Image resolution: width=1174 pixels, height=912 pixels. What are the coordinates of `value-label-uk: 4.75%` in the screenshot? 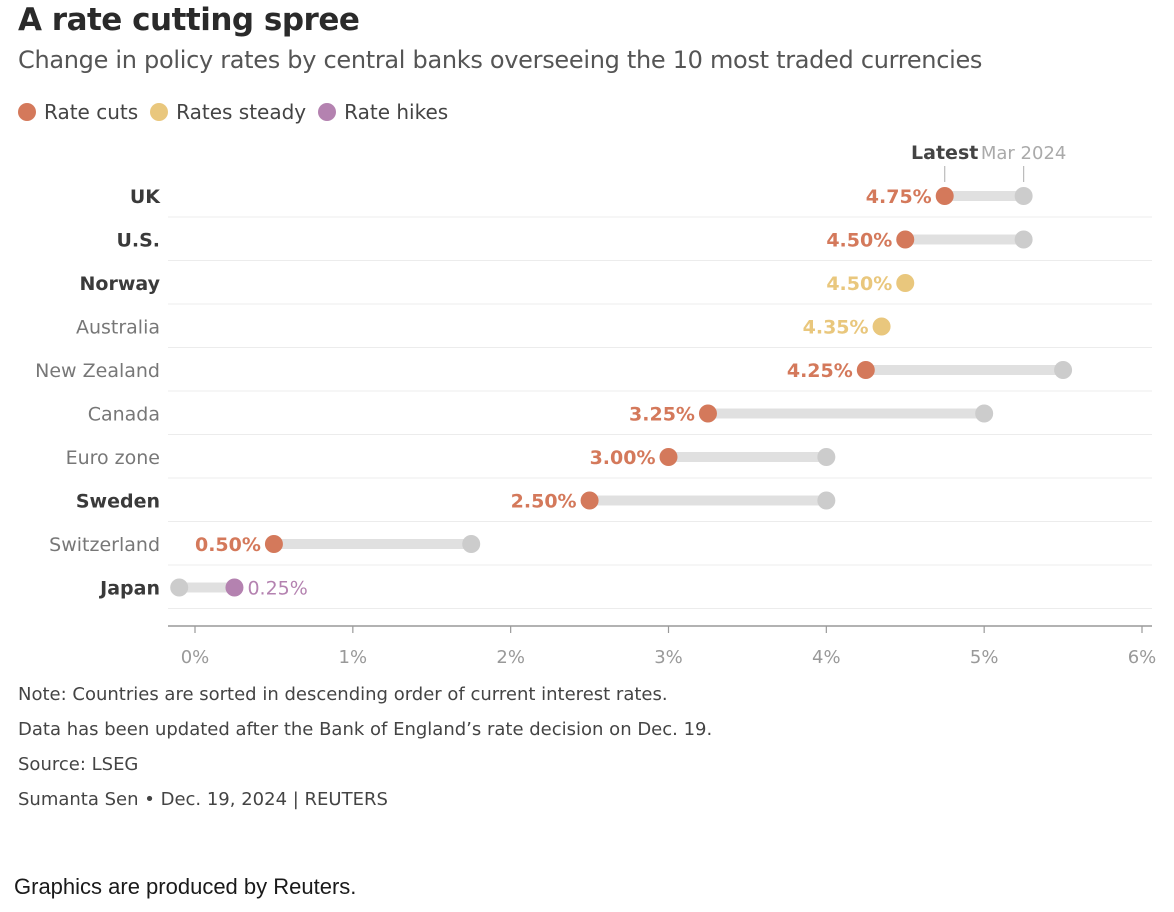 It's located at (899, 197).